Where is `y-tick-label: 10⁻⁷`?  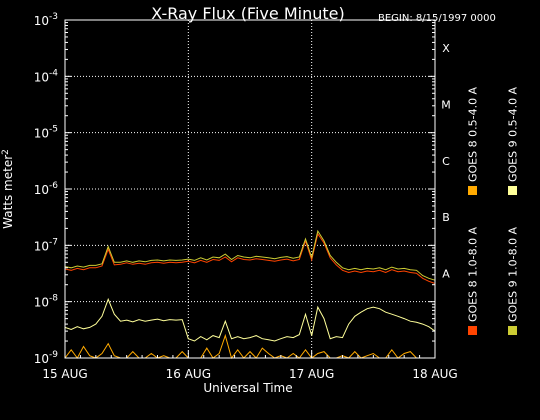
y-tick-label: 10⁻⁷ is located at coordinates (46, 245).